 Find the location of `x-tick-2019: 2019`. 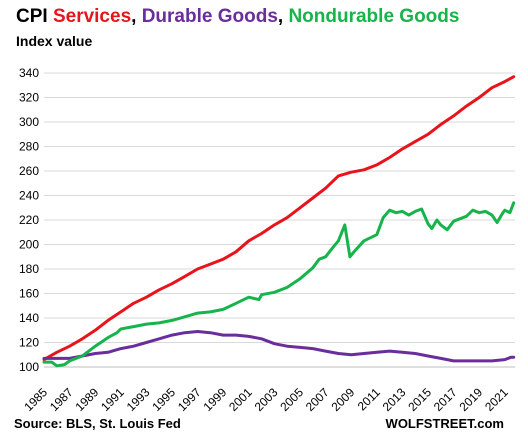

x-tick-2019: 2019 is located at coordinates (471, 399).